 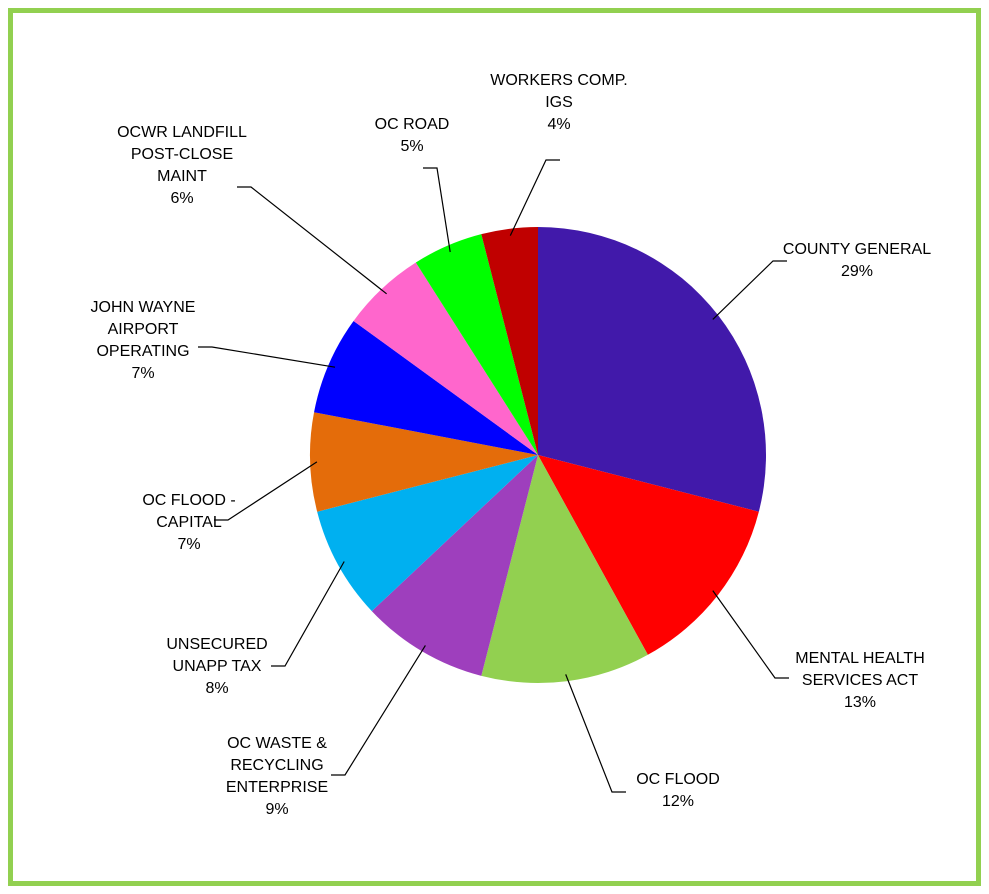 What do you see at coordinates (182, 165) in the screenshot?
I see `slice-label: OCWR LANDFILL POST-CLOSE MAINT 6%` at bounding box center [182, 165].